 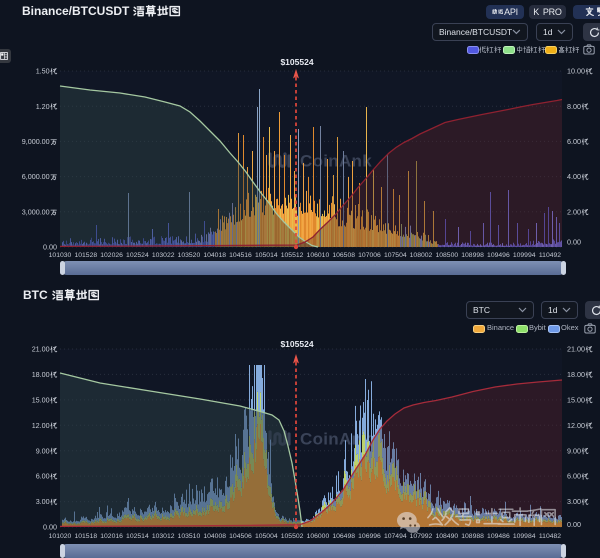 I want to click on svg-text: 108490, so click(x=446, y=536).